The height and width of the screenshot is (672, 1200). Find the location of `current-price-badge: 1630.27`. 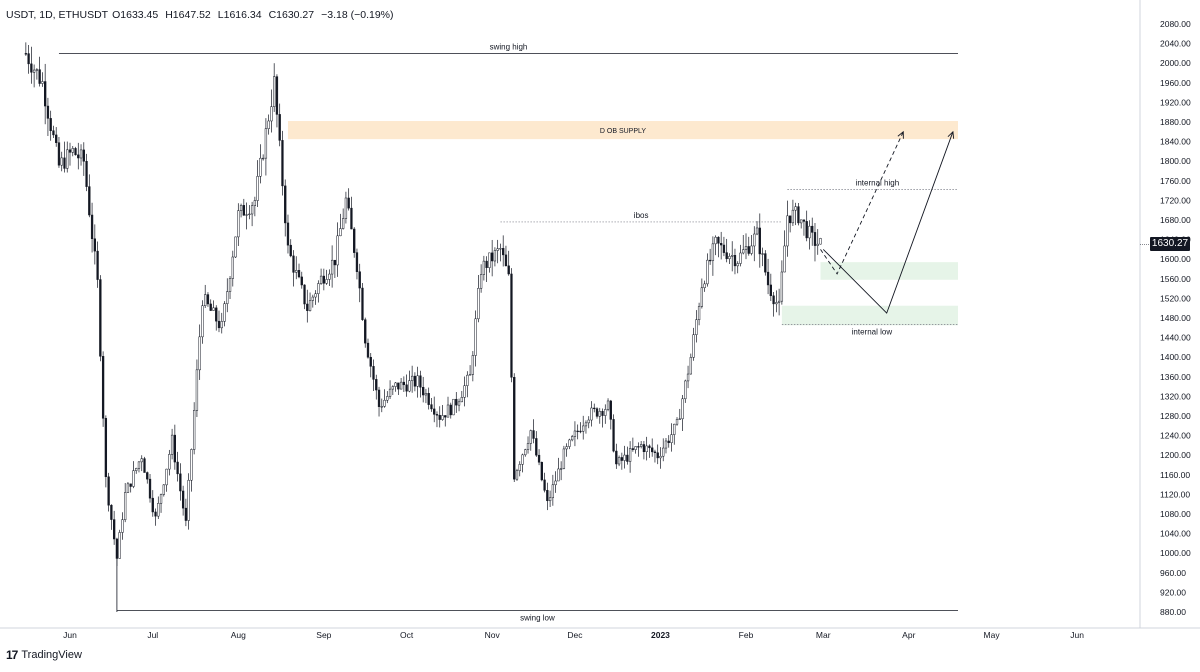

current-price-badge: 1630.27 is located at coordinates (1170, 244).